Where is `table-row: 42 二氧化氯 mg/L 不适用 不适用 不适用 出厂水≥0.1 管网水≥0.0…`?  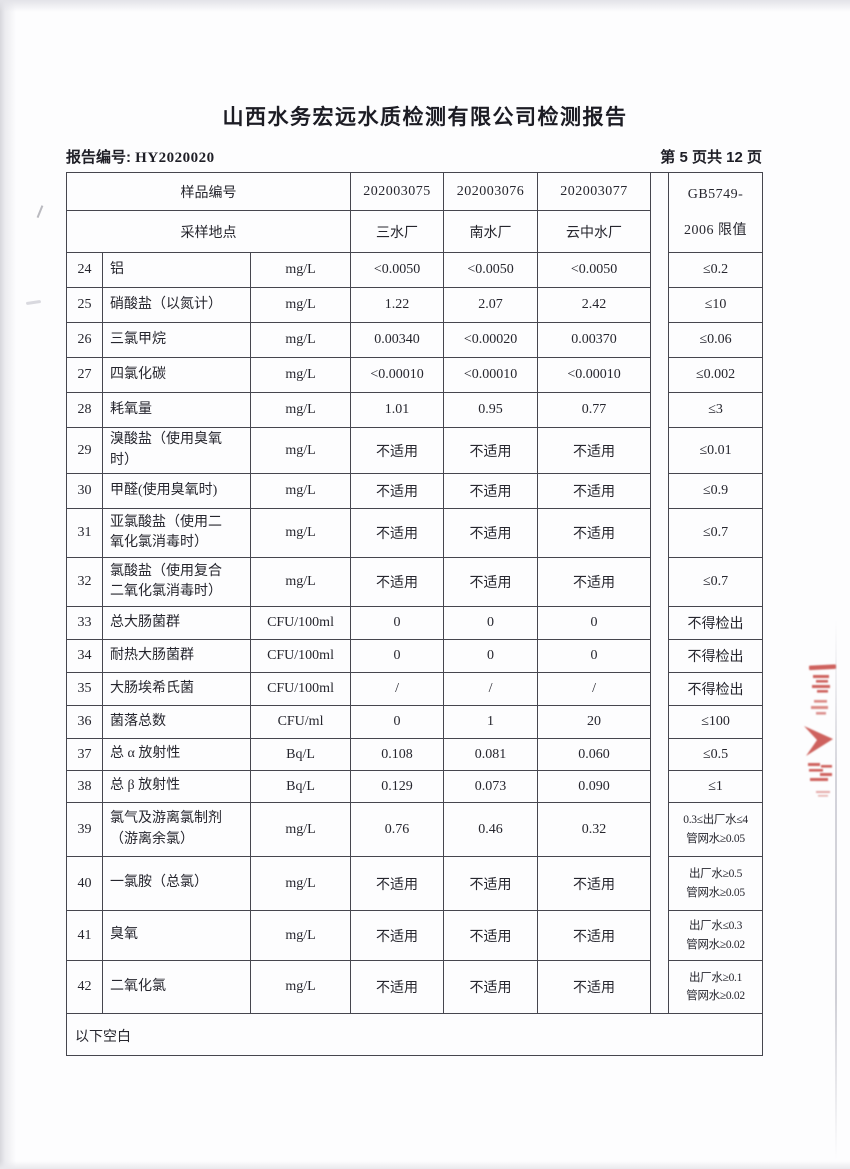 table-row: 42 二氧化氯 mg/L 不适用 不适用 不适用 出厂水≥0.1 管网水≥0.0… is located at coordinates (415, 987).